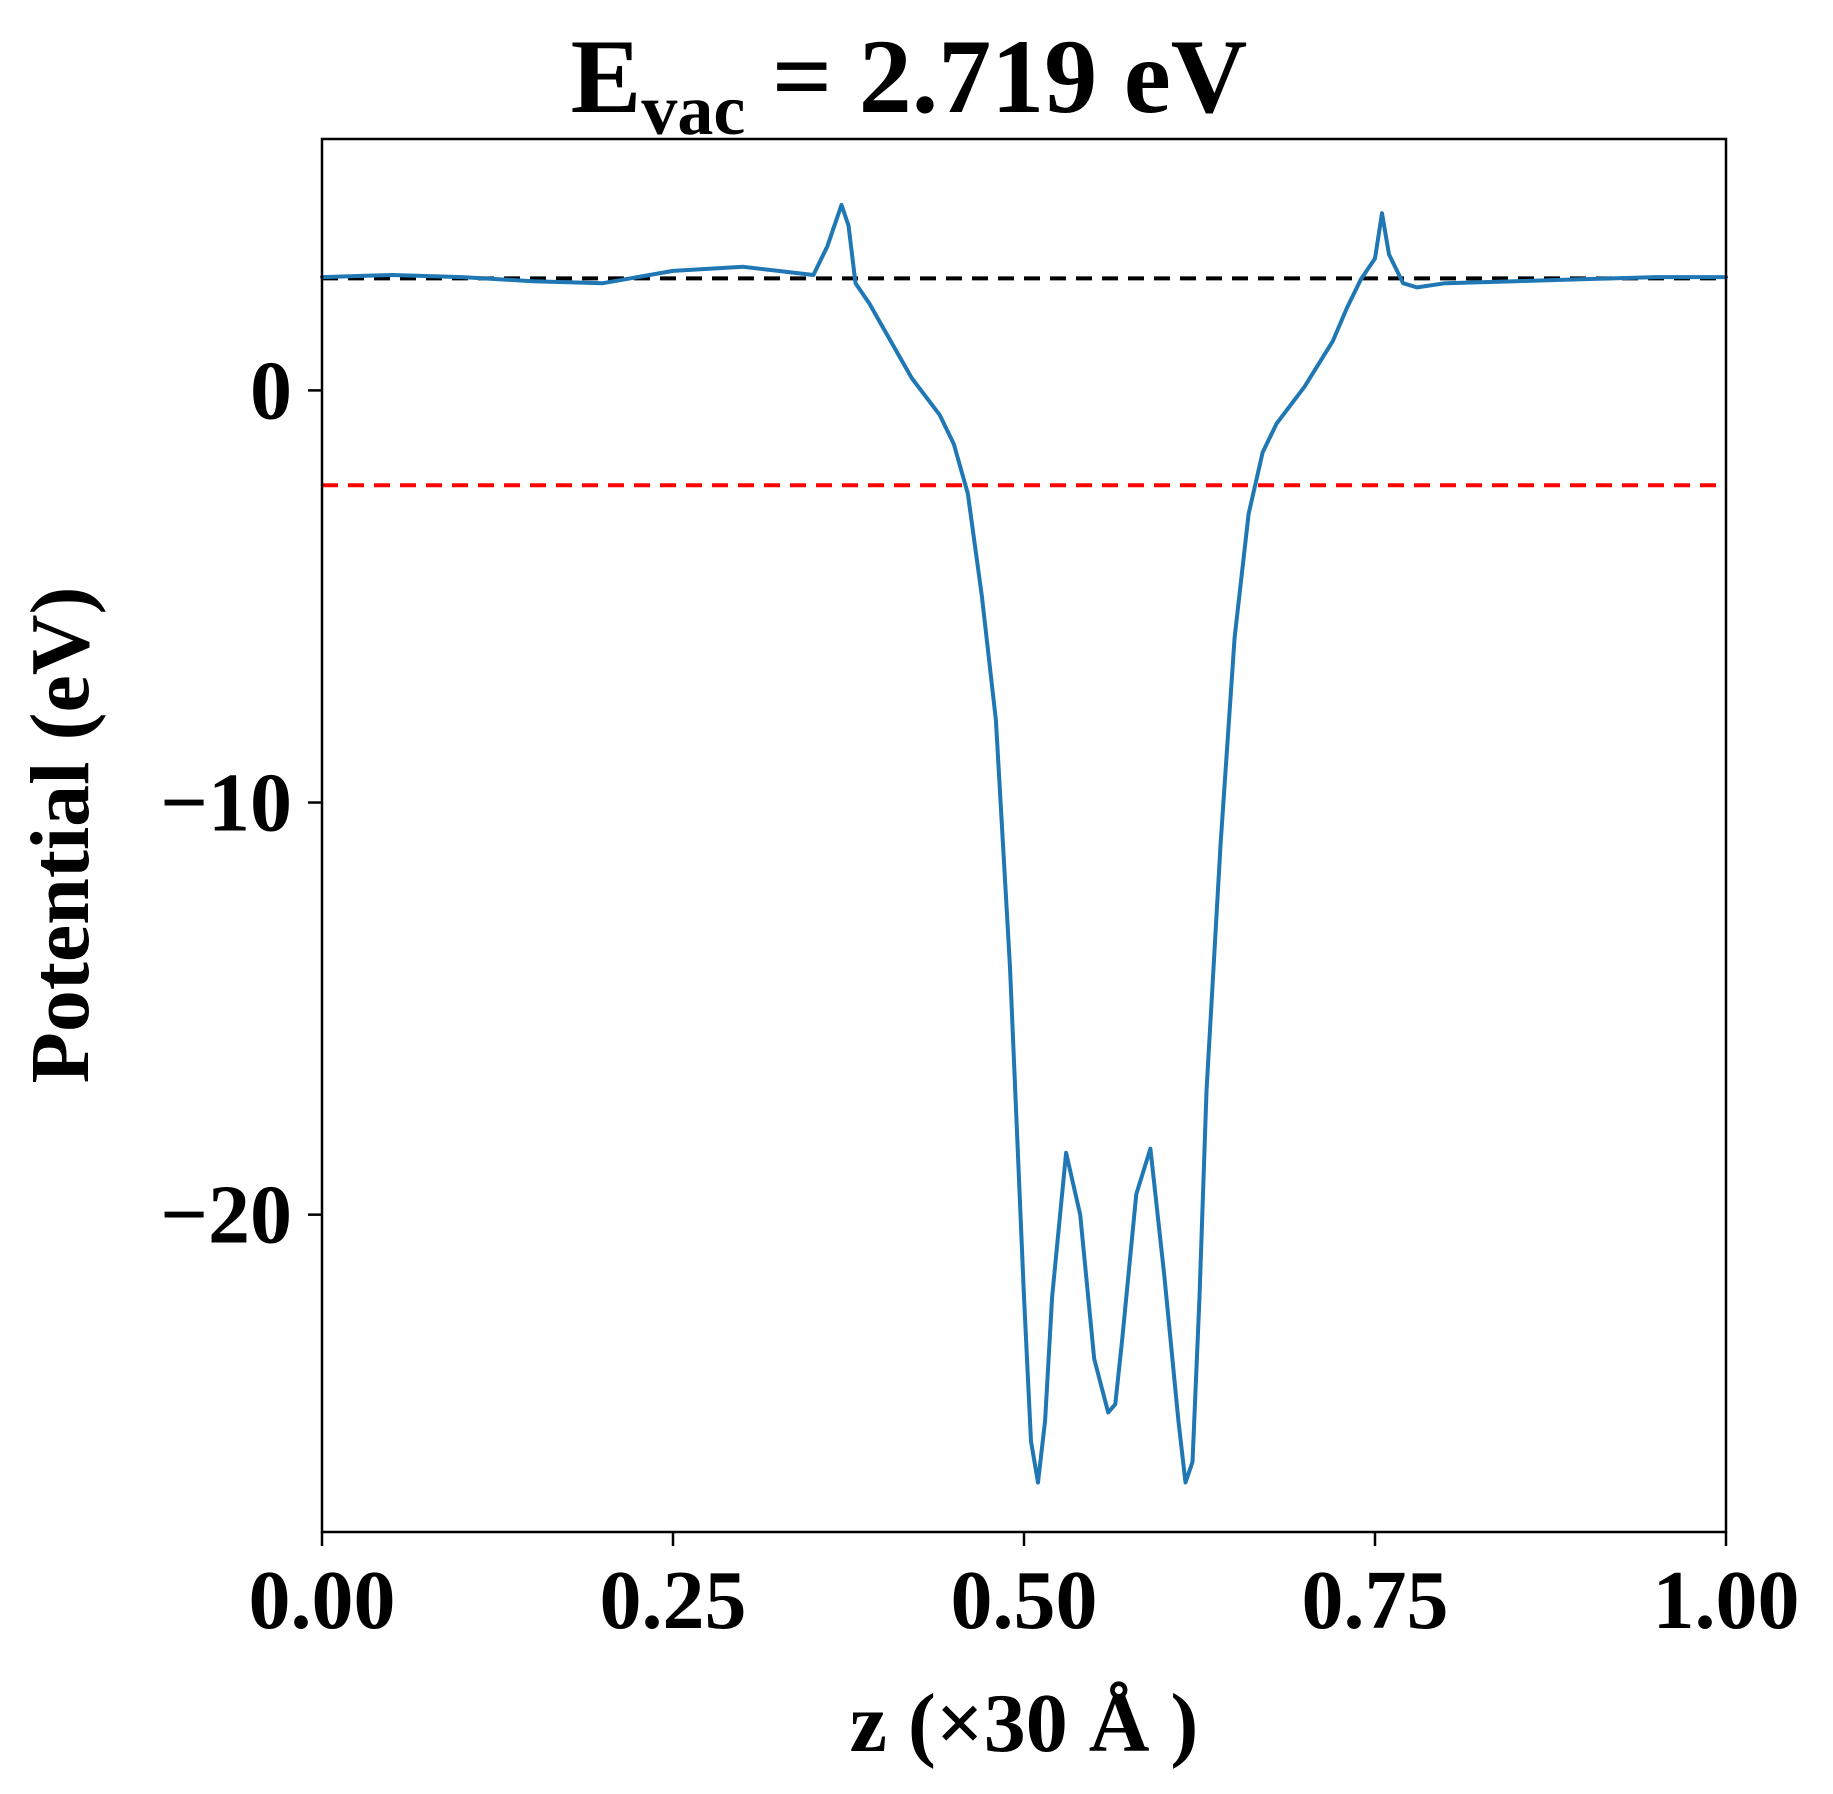 This screenshot has height=1794, width=1833. I want to click on x-axis: 0.00 0.25 0.50 0.75 1.00, so click(1024, 1589).